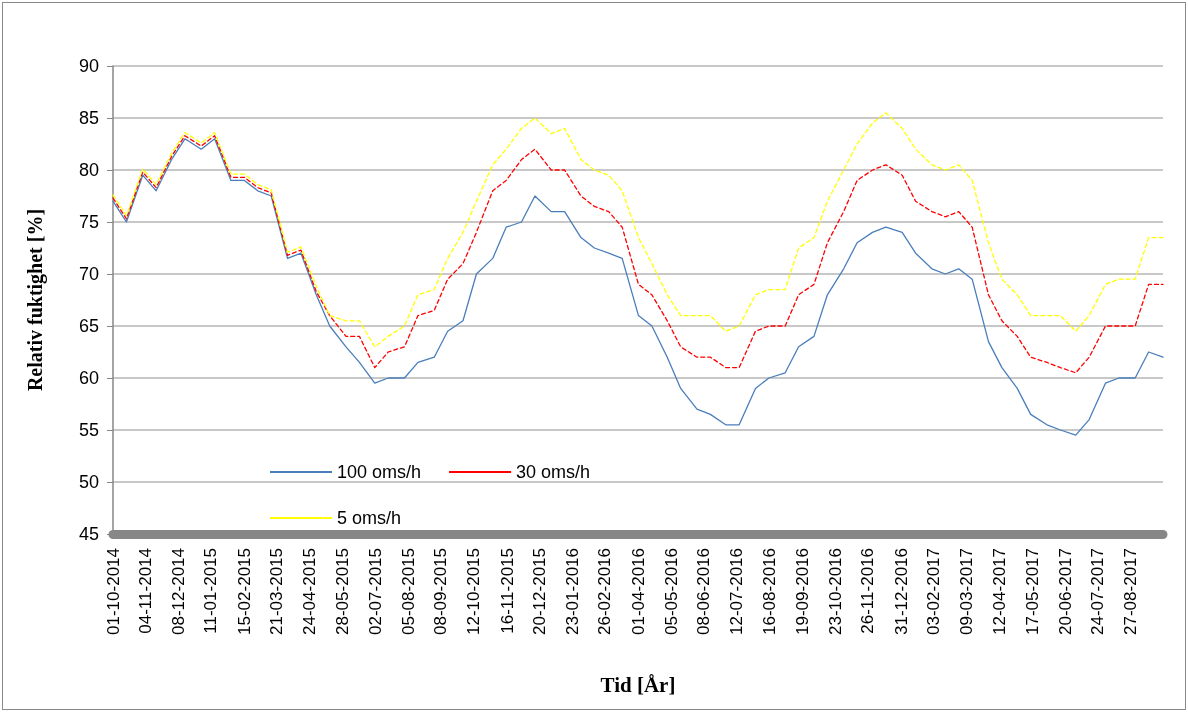  I want to click on x-tick-label: 16-08-2016, so click(770, 591).